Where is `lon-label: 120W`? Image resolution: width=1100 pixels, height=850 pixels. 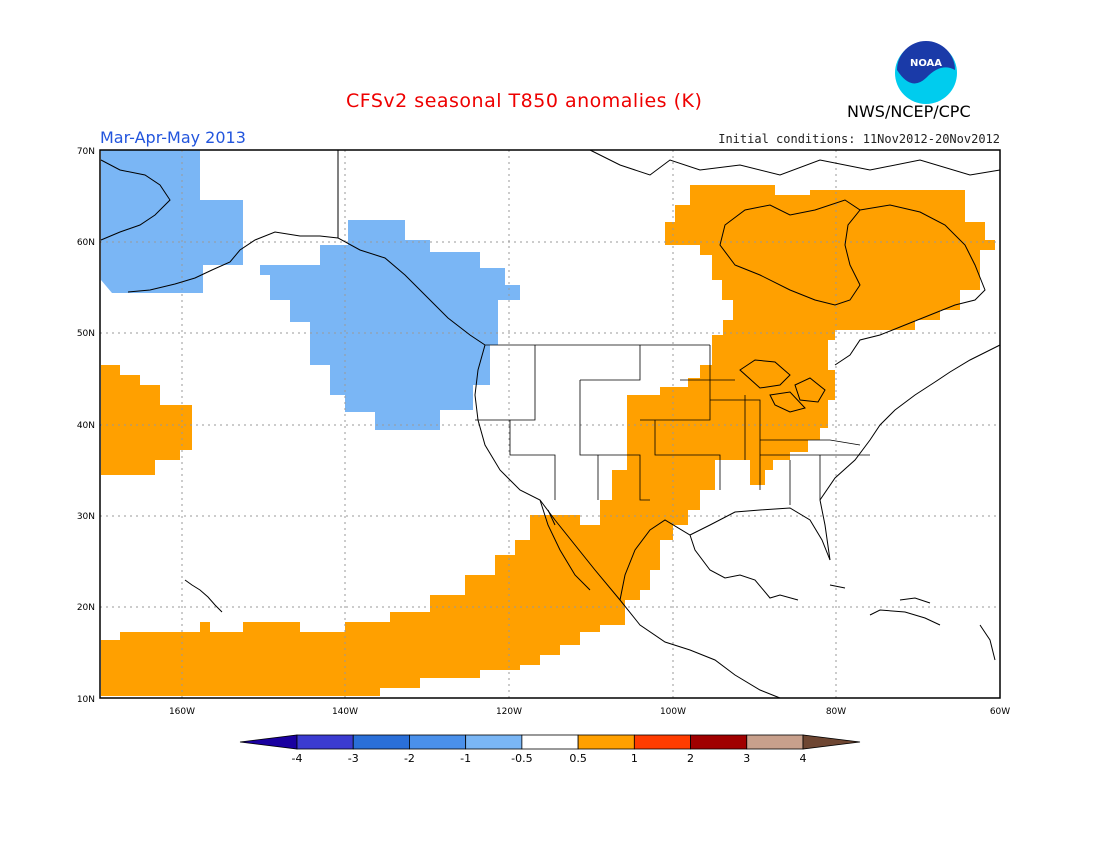
lon-label: 120W is located at coordinates (509, 712).